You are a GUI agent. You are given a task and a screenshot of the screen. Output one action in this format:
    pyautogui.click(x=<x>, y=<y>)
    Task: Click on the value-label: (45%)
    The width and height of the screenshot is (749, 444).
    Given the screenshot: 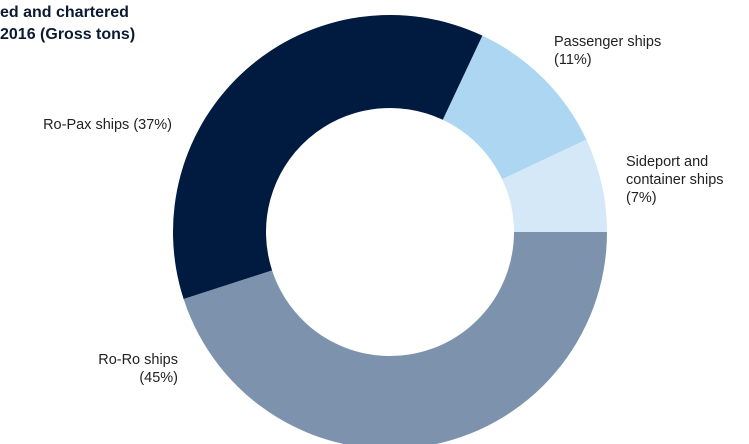 What is the action you would take?
    pyautogui.click(x=158, y=378)
    